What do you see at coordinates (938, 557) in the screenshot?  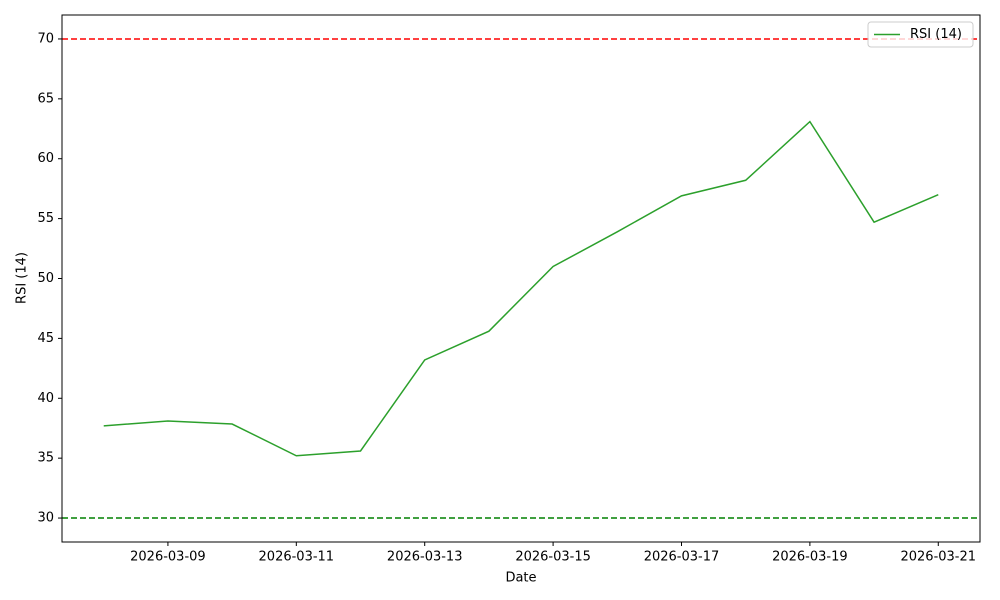 I see `x-tick-label: 2026-03-21` at bounding box center [938, 557].